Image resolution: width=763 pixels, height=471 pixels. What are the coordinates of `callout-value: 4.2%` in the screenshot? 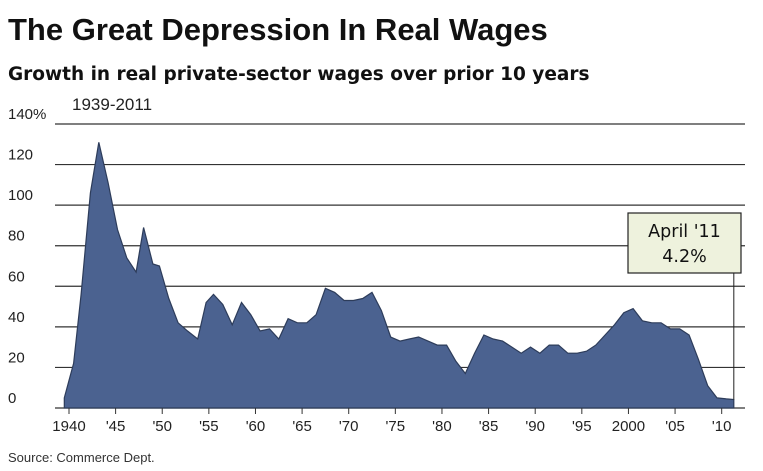 It's located at (684, 257).